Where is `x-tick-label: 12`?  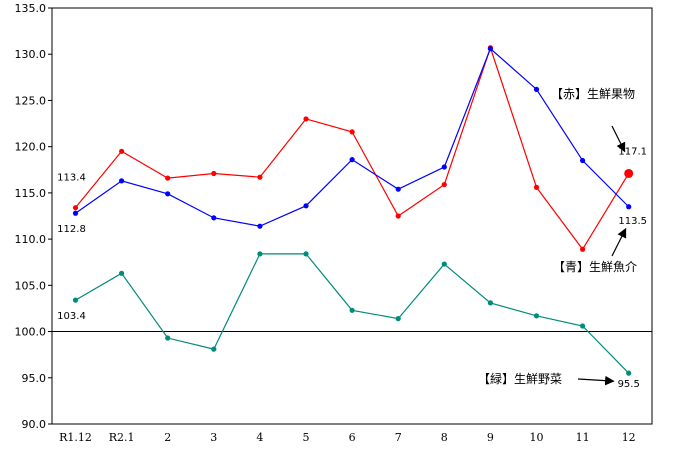
x-tick-label: 12 is located at coordinates (629, 437).